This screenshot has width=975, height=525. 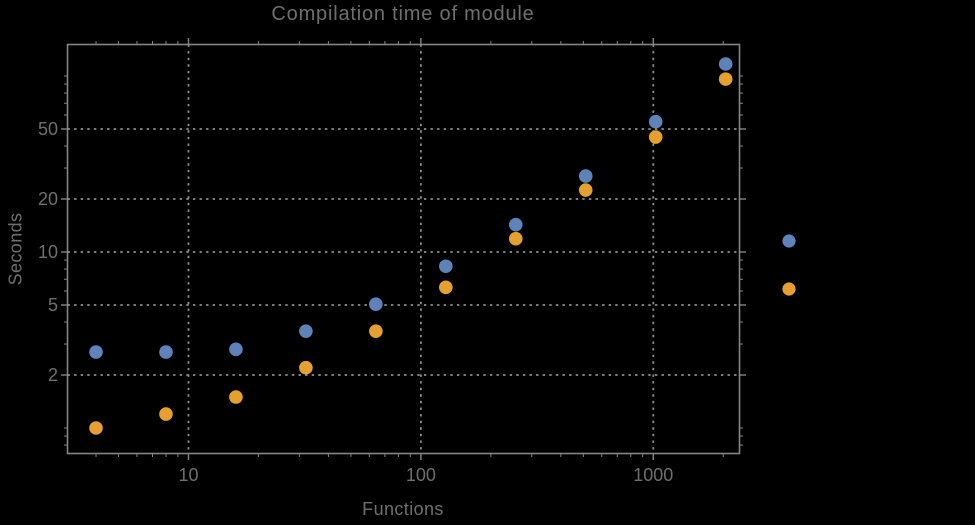 I want to click on data-point-series-2-x2048, so click(x=725, y=79).